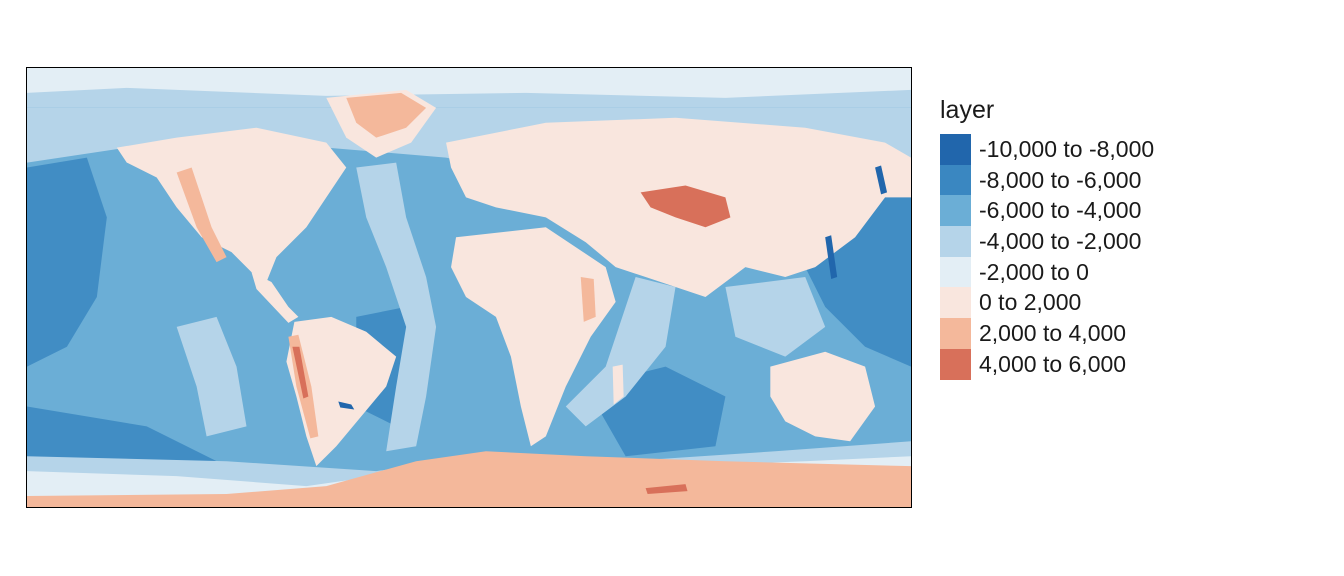 The width and height of the screenshot is (1344, 576). I want to click on antarctic-peak, so click(666, 489).